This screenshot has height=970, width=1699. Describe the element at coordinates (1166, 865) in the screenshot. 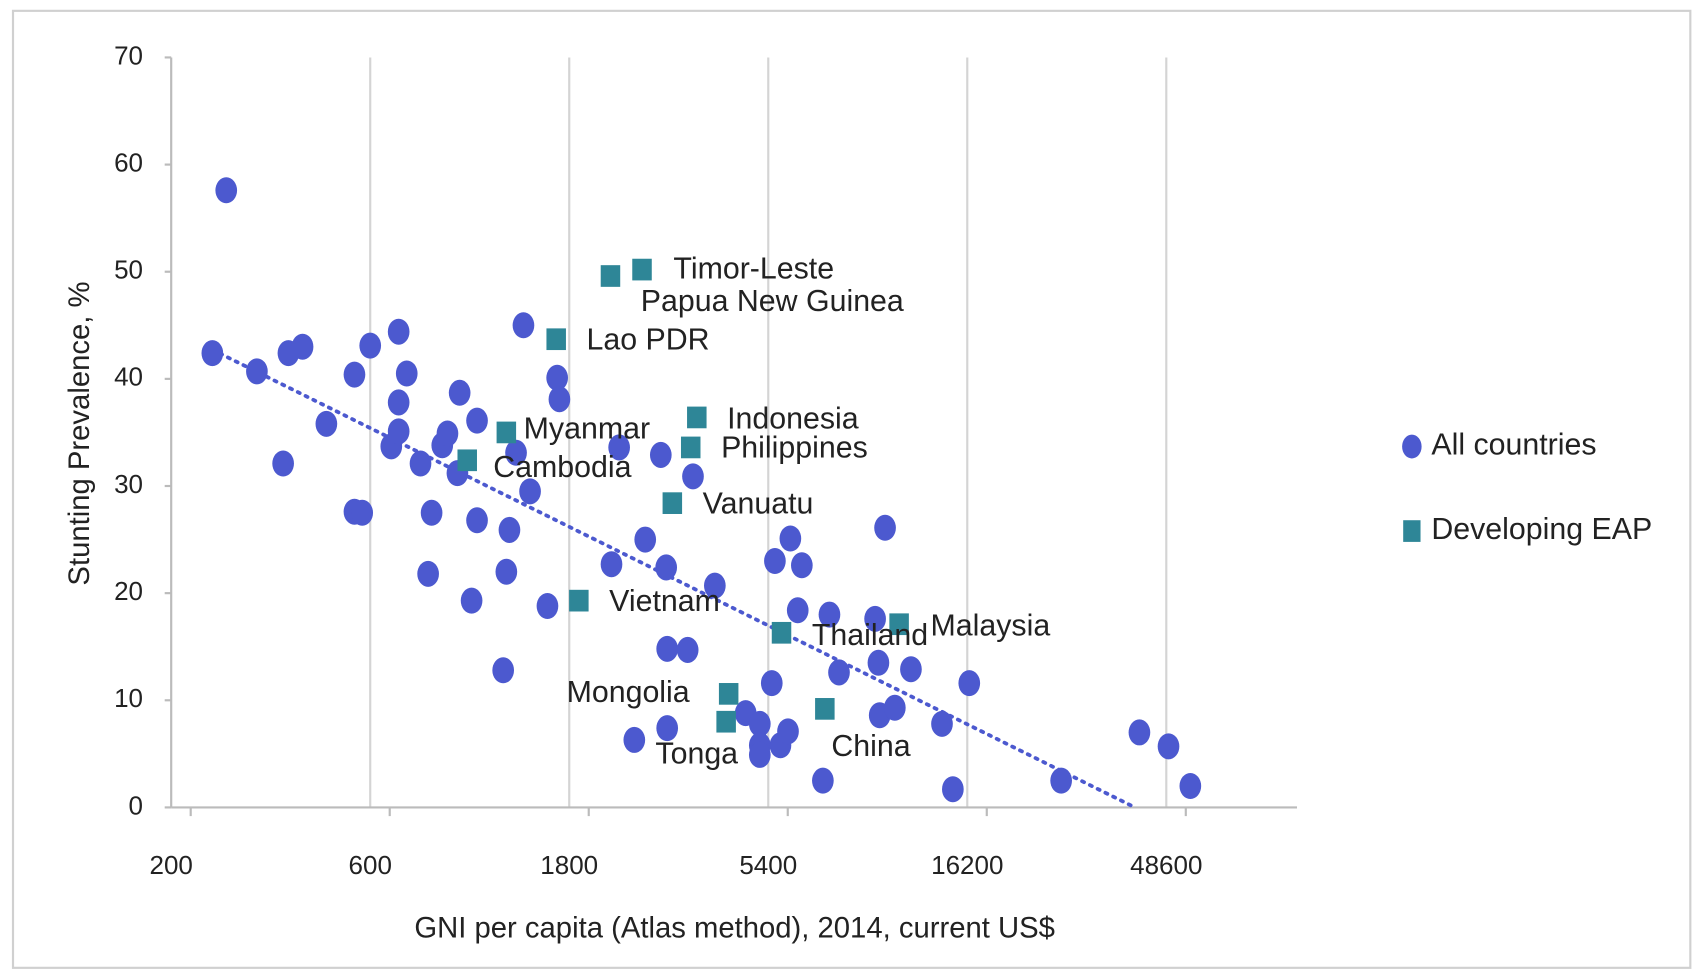

I see `x-tick-label: 48600` at that location.